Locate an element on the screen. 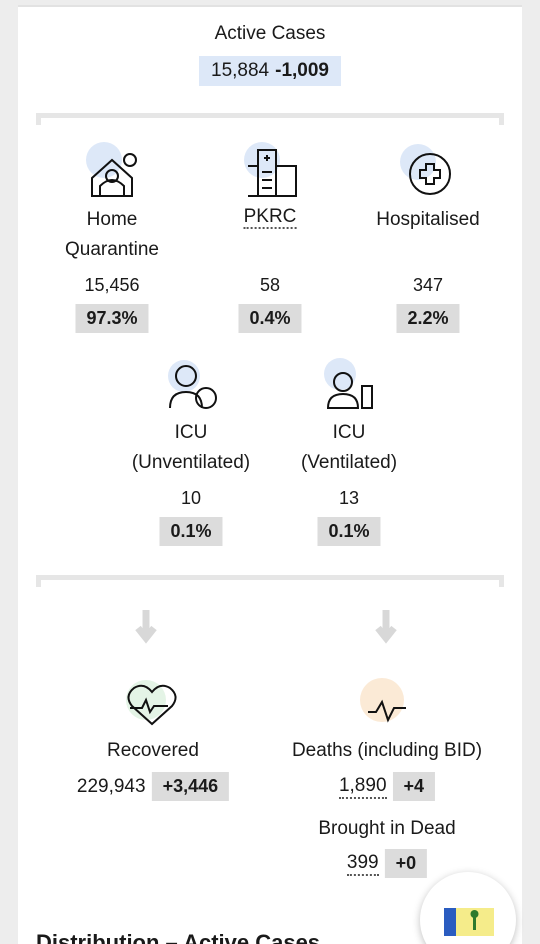 The height and width of the screenshot is (944, 540). deaths-label: Deaths (including BID) is located at coordinates (387, 750).